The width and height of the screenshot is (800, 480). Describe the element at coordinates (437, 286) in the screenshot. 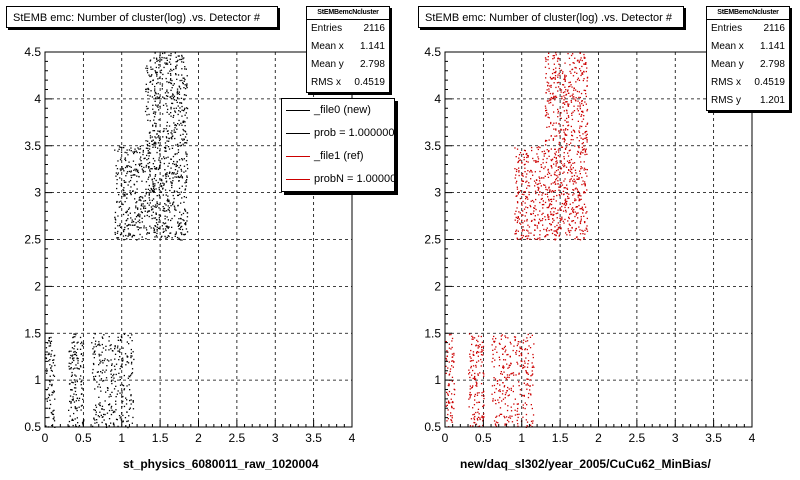

I see `right-y-tick-label: 2` at that location.